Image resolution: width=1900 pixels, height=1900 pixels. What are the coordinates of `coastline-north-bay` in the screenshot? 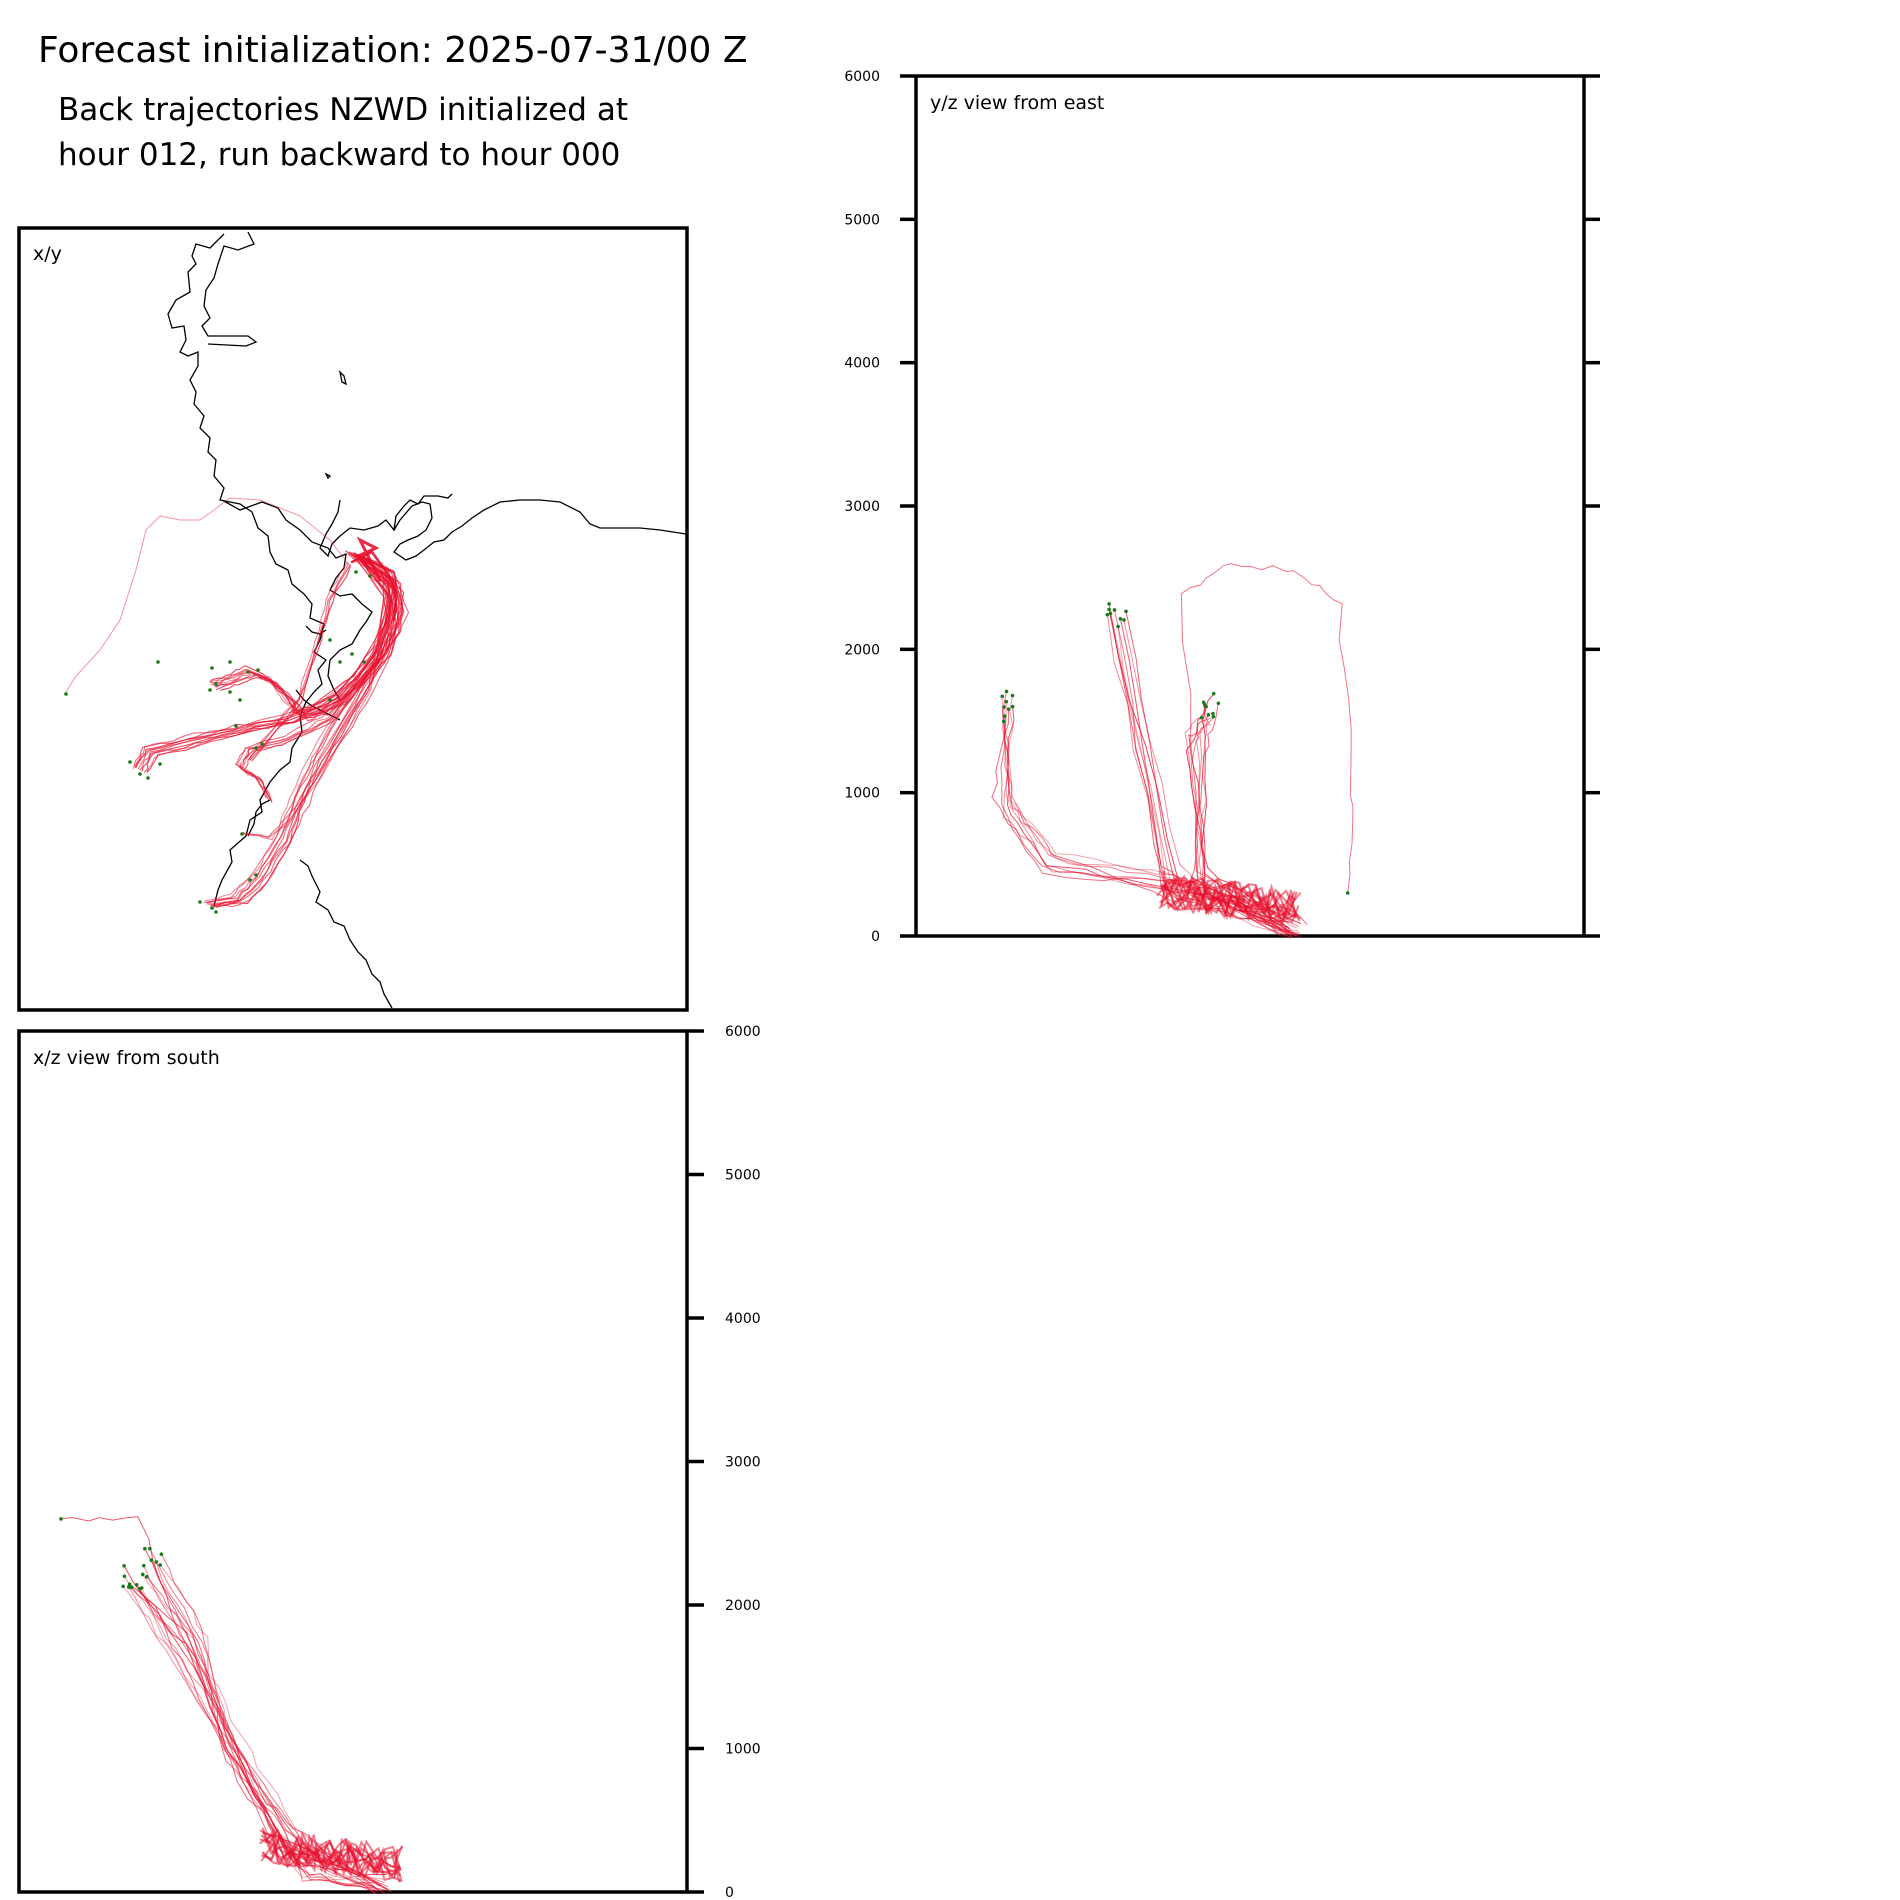 It's located at (229, 289).